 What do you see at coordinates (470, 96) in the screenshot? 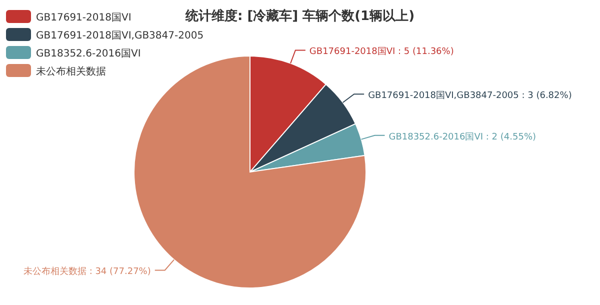
I see `data-label: GB17691-2018国VI,GB3847-2005 : 3 (6.82%)` at bounding box center [470, 96].